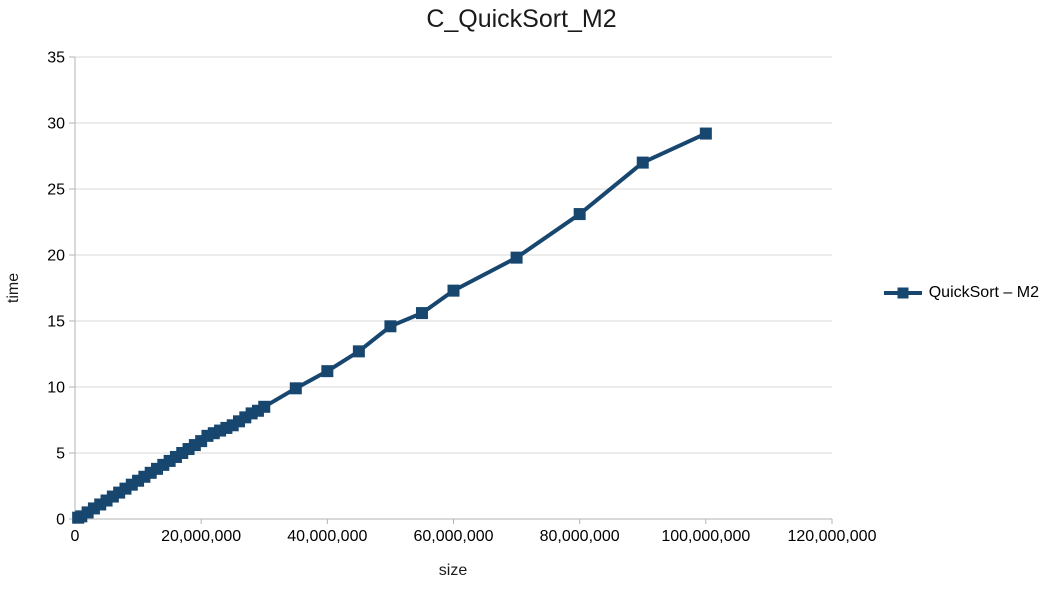 The height and width of the screenshot is (598, 1043). What do you see at coordinates (902, 293) in the screenshot?
I see `legend-marker-icon` at bounding box center [902, 293].